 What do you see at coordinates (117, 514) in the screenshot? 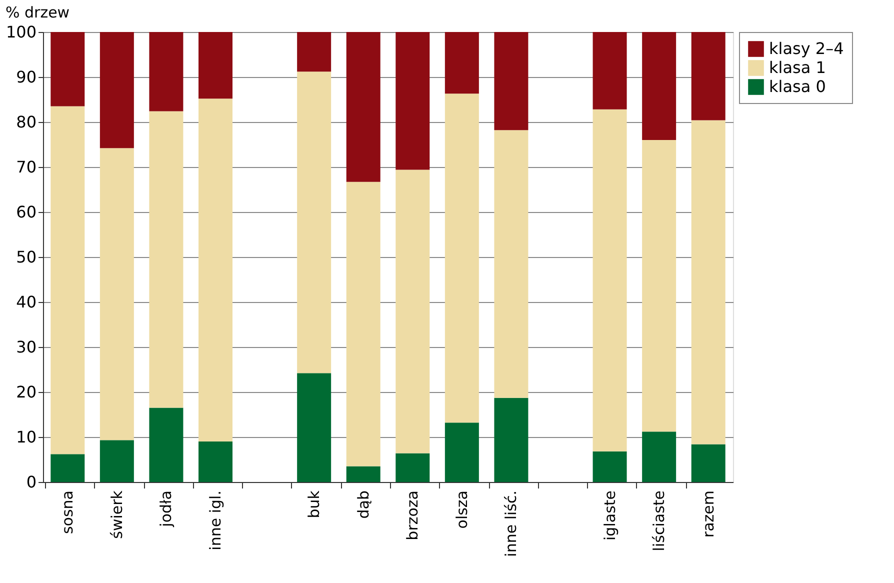
I see `x-tick-label: świerk` at bounding box center [117, 514].